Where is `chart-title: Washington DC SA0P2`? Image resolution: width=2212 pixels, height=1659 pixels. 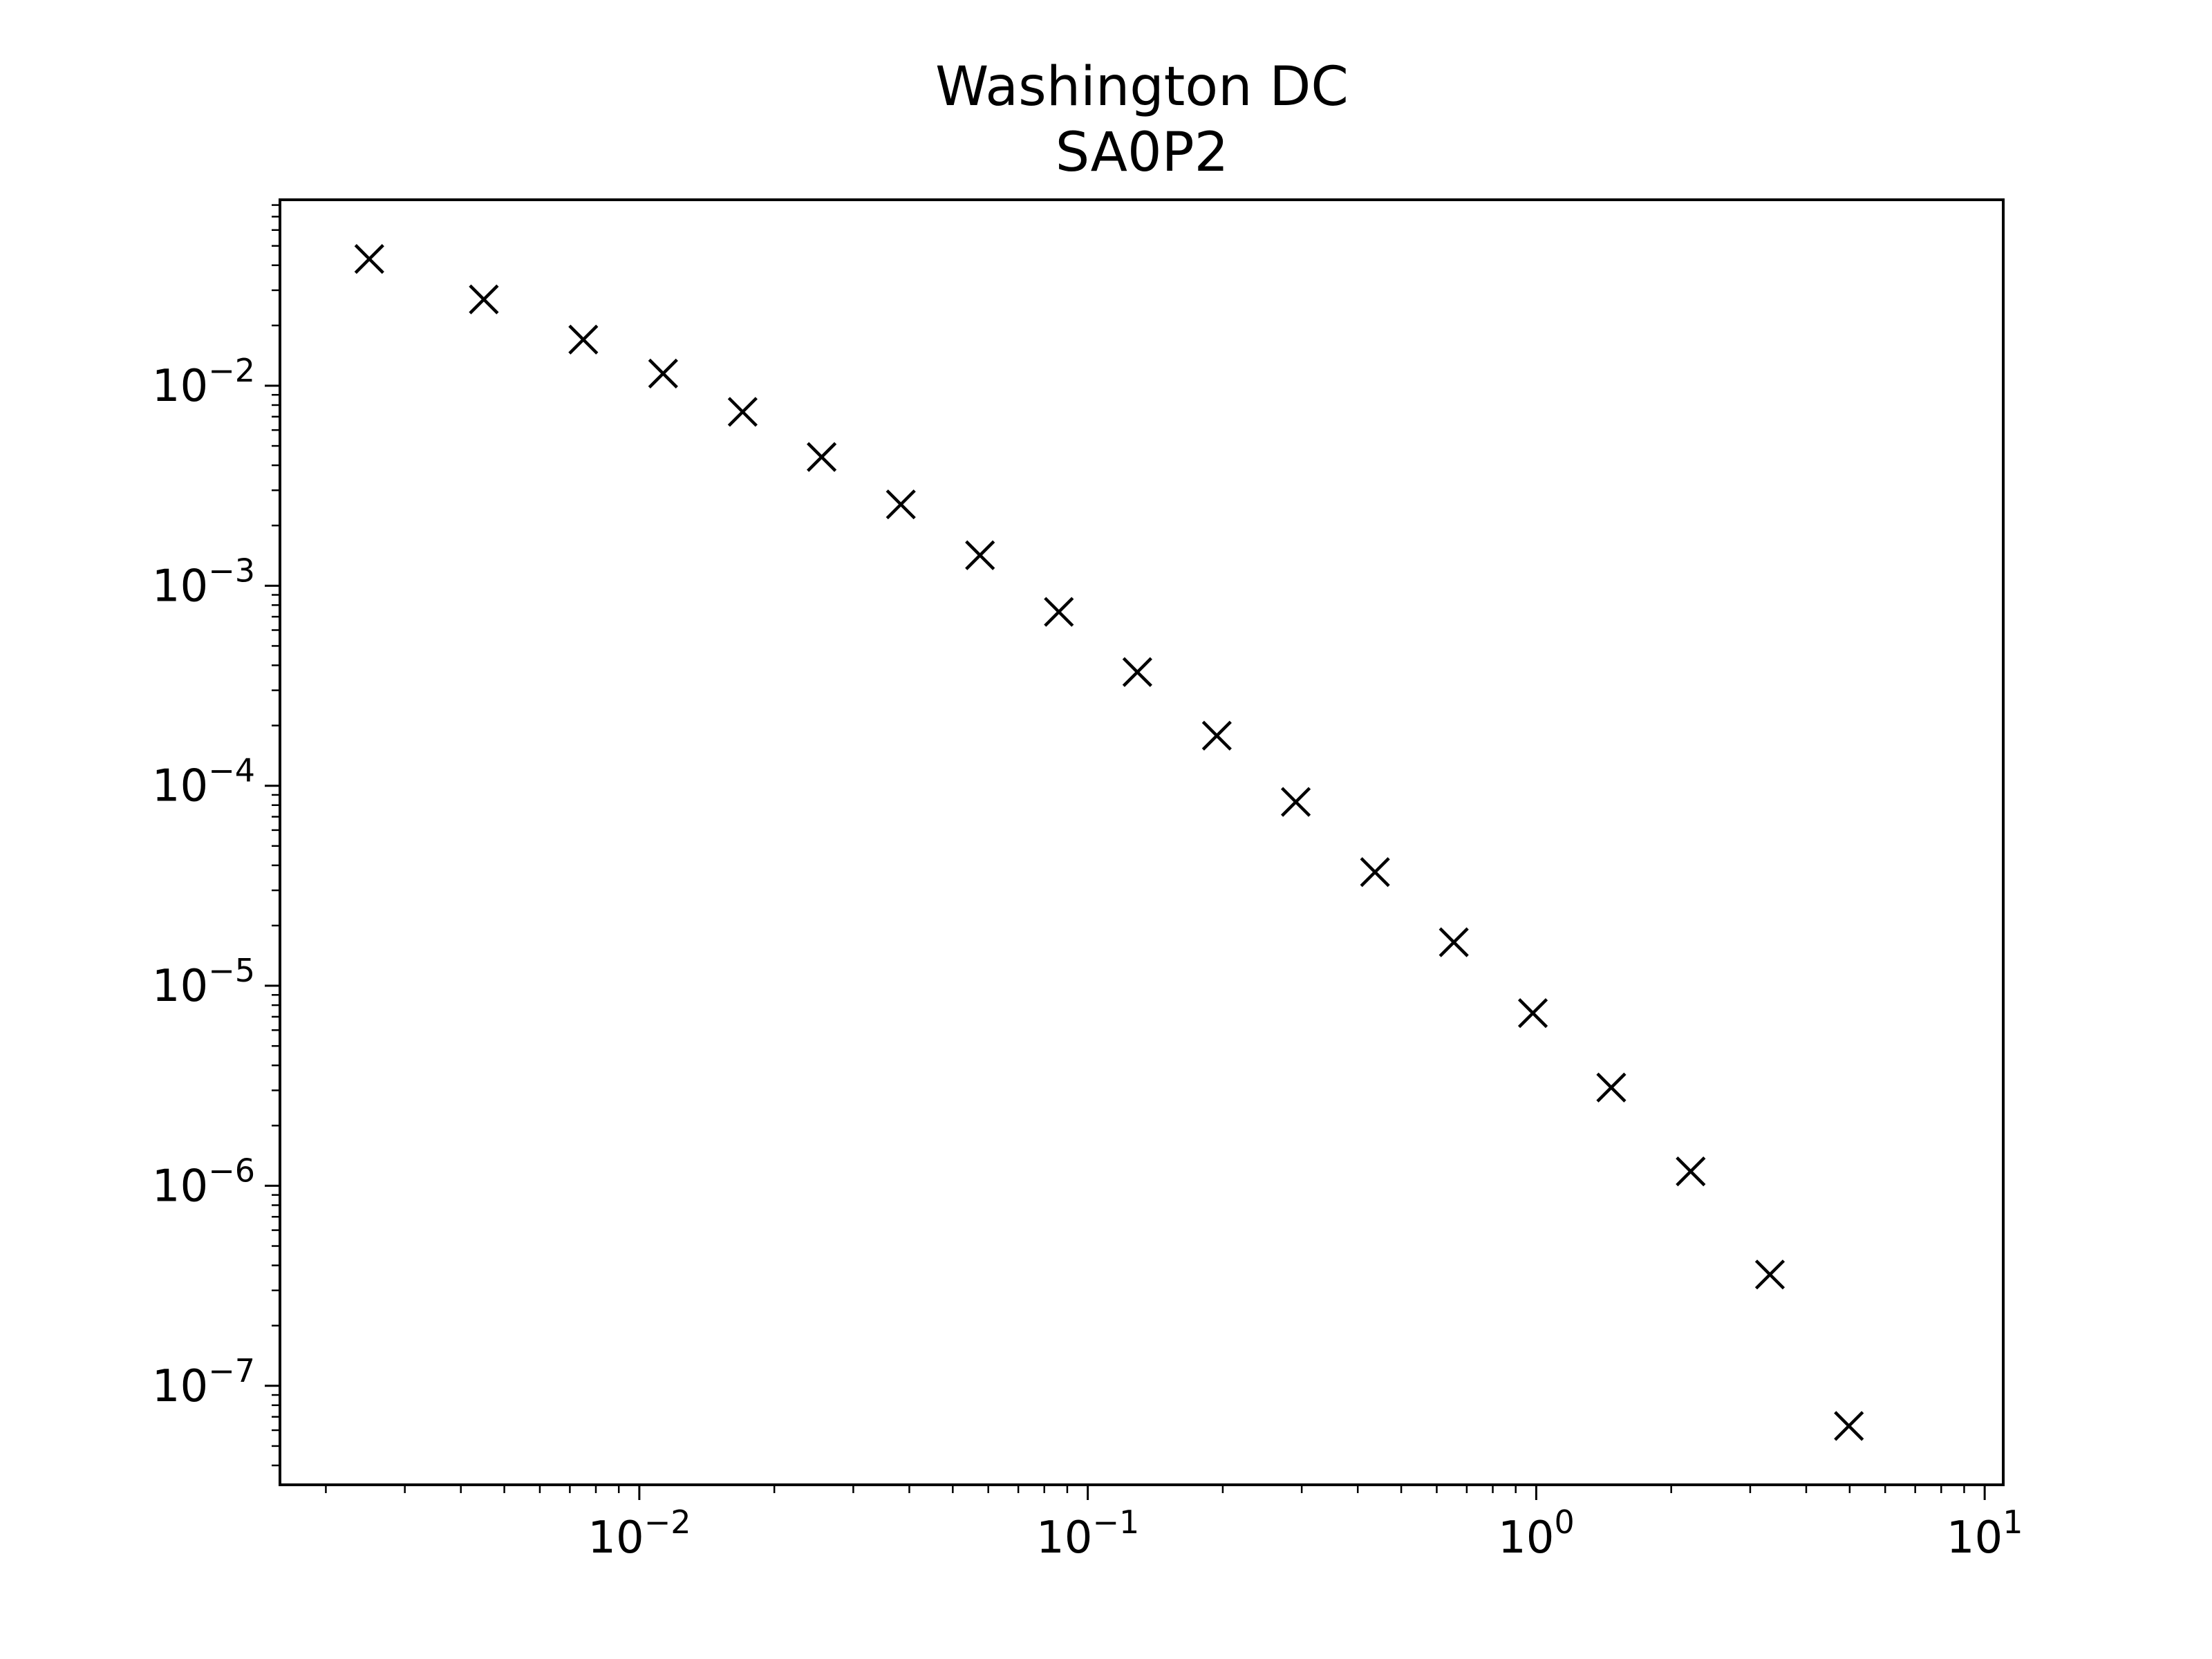 chart-title: Washington DC SA0P2 is located at coordinates (1142, 120).